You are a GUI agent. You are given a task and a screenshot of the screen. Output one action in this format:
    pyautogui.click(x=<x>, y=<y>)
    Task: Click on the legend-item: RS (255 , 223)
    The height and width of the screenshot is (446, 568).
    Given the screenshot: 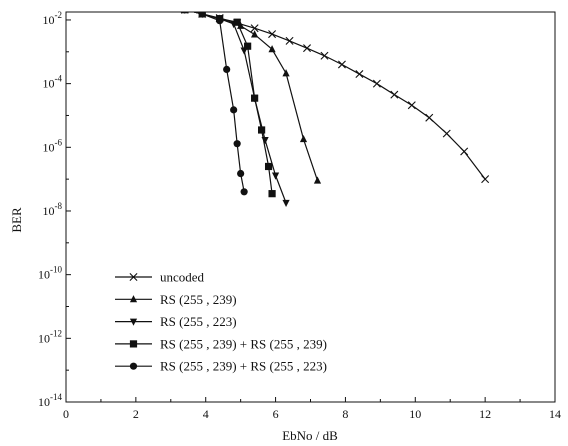 What is the action you would take?
    pyautogui.click(x=176, y=321)
    